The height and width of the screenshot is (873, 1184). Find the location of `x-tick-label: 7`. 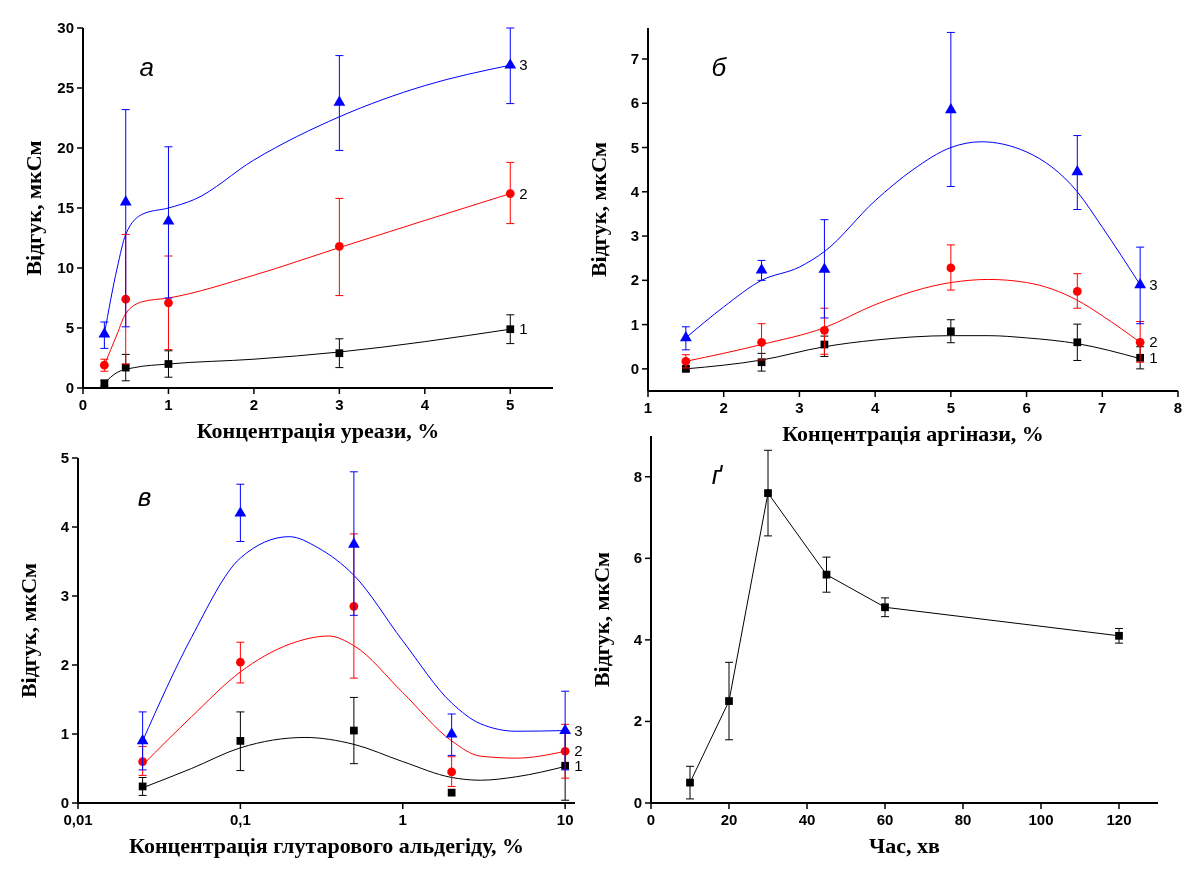

x-tick-label: 7 is located at coordinates (1102, 407).